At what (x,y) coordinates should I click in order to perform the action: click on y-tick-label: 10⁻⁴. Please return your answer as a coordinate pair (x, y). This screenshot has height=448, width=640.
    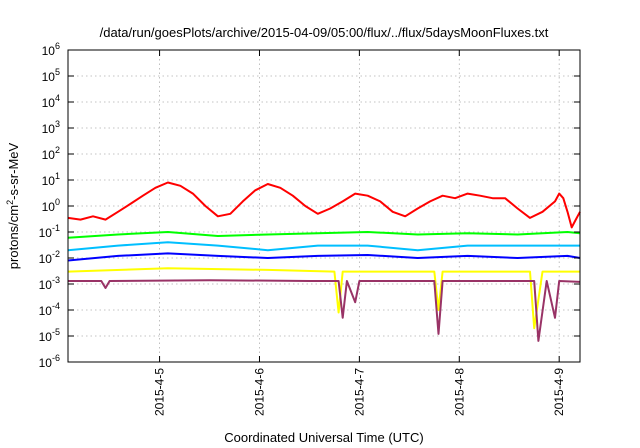
    Looking at the image, I should click on (49, 309).